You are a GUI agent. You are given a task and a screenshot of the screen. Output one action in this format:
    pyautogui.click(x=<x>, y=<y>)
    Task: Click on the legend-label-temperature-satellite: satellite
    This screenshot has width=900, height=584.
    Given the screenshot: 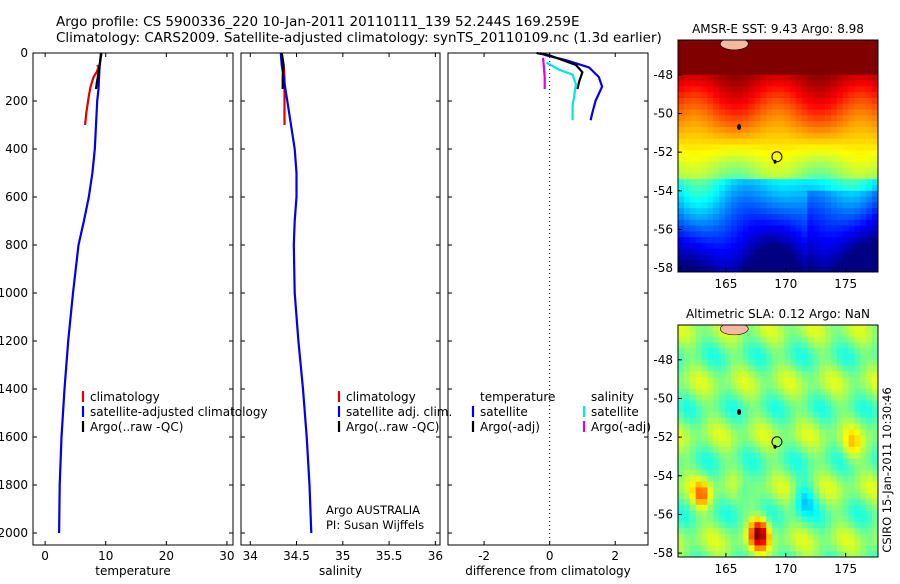 What is the action you would take?
    pyautogui.click(x=504, y=412)
    